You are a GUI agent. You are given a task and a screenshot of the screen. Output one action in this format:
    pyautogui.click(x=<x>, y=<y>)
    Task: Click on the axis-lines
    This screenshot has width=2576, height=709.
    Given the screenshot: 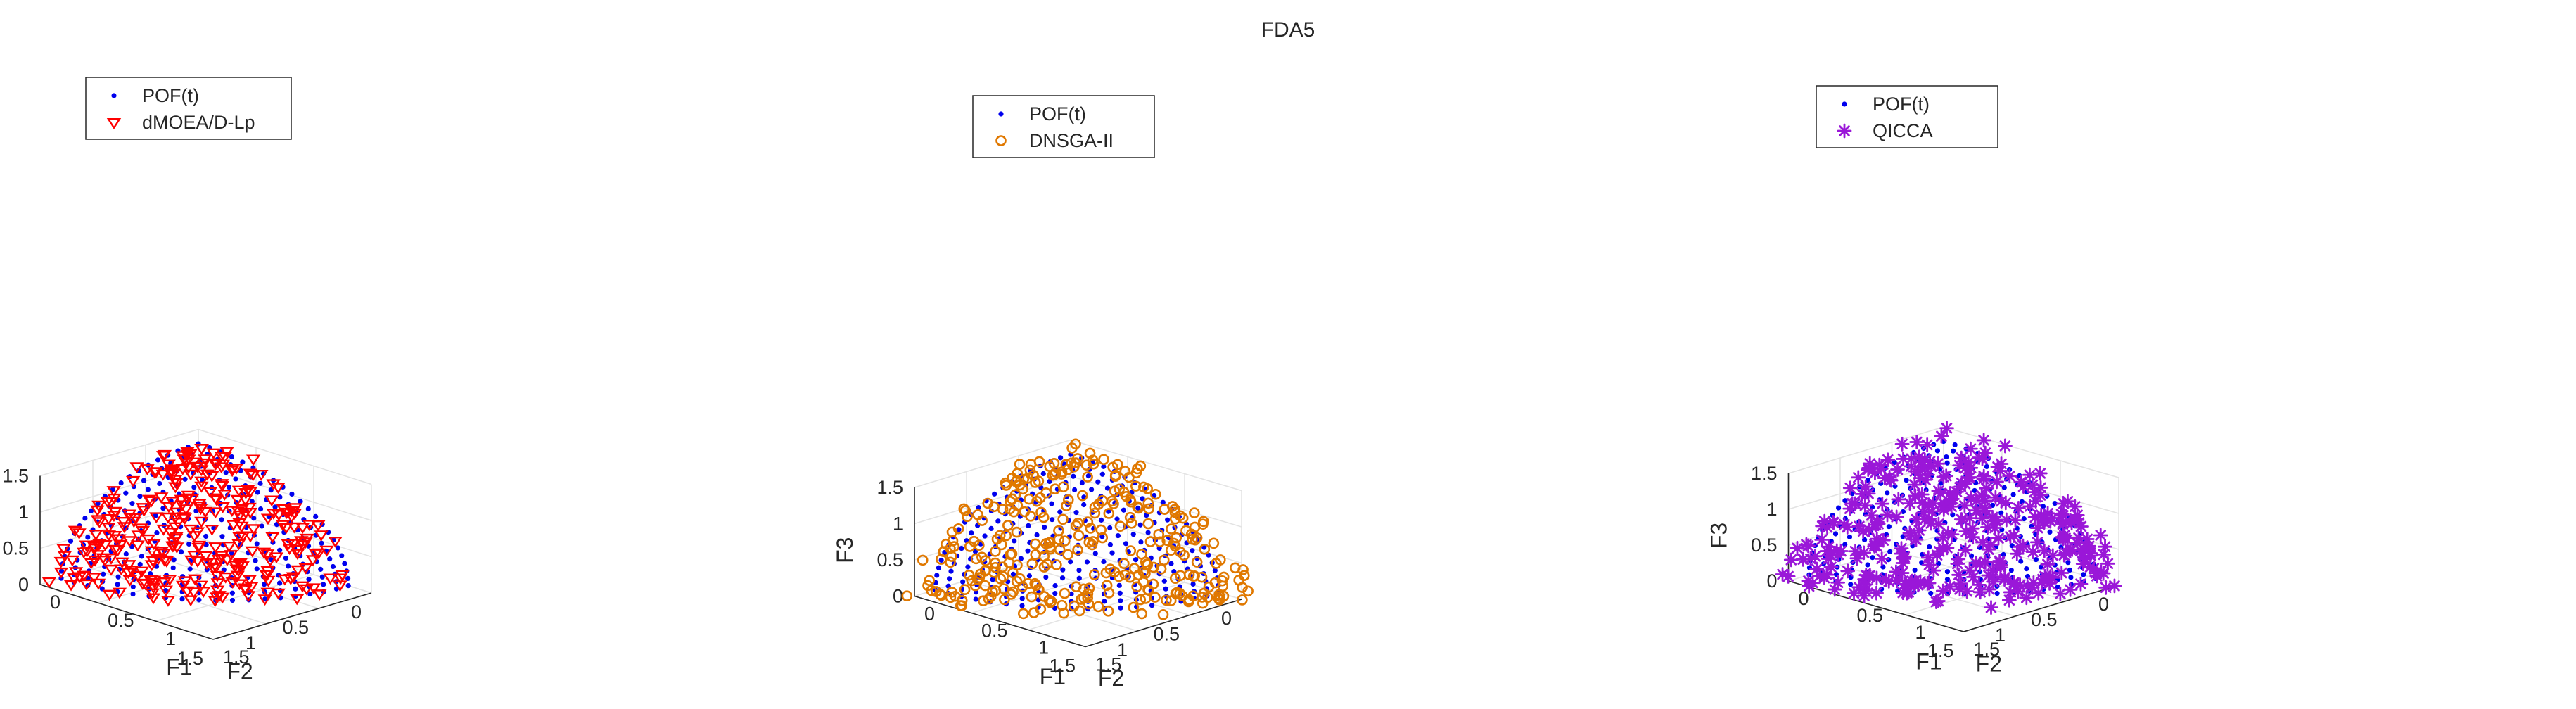 What is the action you would take?
    pyautogui.click(x=205, y=557)
    